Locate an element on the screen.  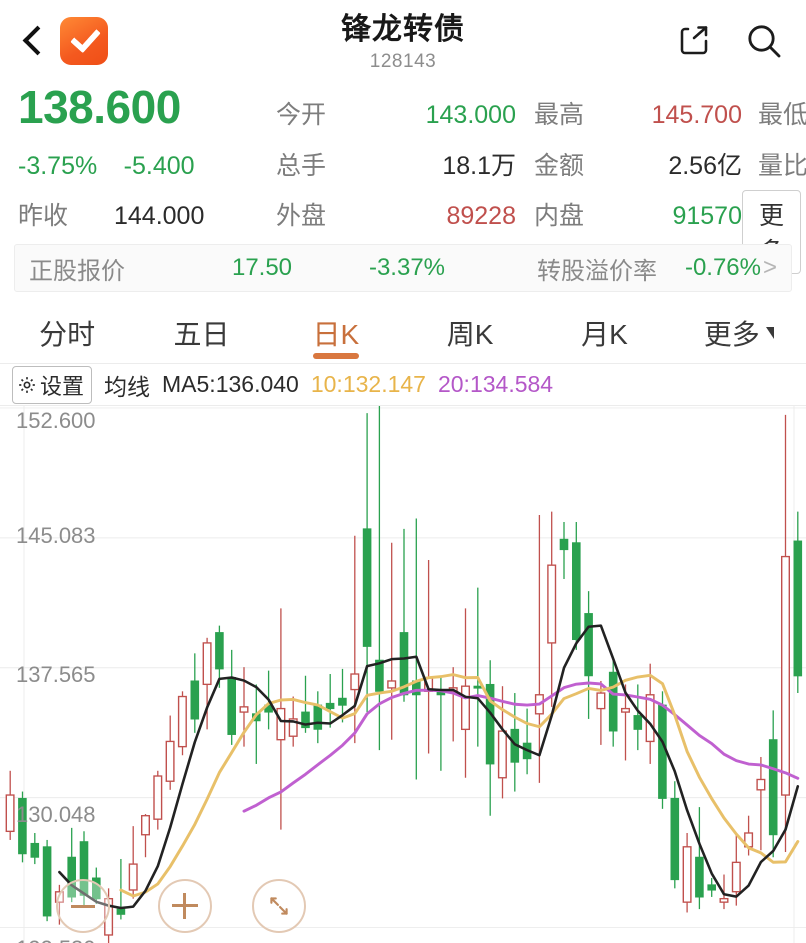
tab-intraday-label: 分时 is located at coordinates (67, 334).